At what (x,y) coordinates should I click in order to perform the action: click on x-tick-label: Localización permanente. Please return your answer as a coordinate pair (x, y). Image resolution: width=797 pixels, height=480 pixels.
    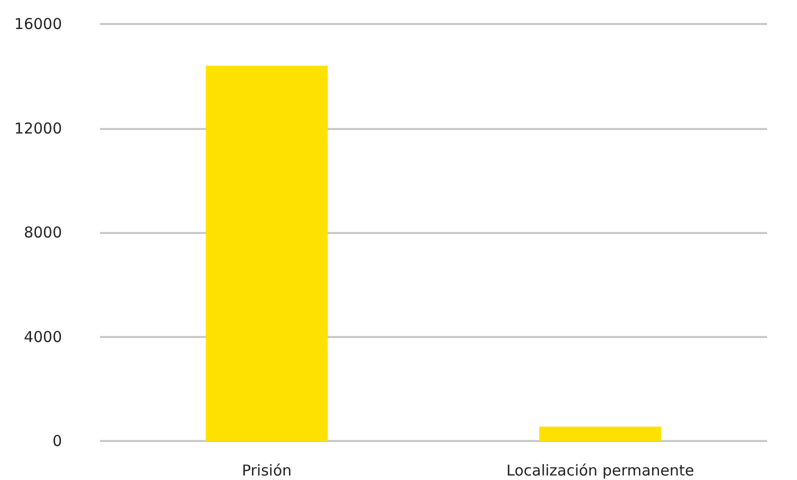
    Looking at the image, I should click on (600, 471).